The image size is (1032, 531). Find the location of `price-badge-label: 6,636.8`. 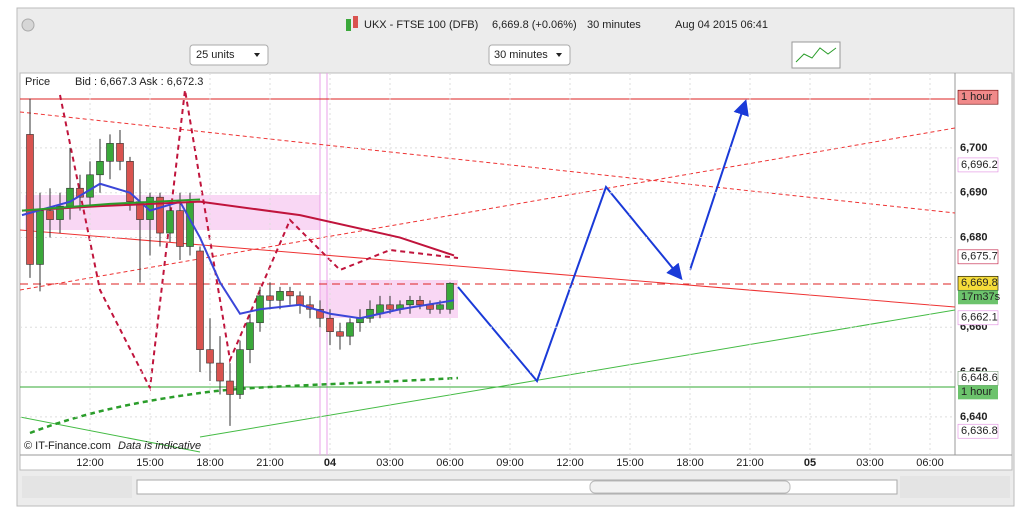

price-badge-label: 6,636.8 is located at coordinates (979, 431).